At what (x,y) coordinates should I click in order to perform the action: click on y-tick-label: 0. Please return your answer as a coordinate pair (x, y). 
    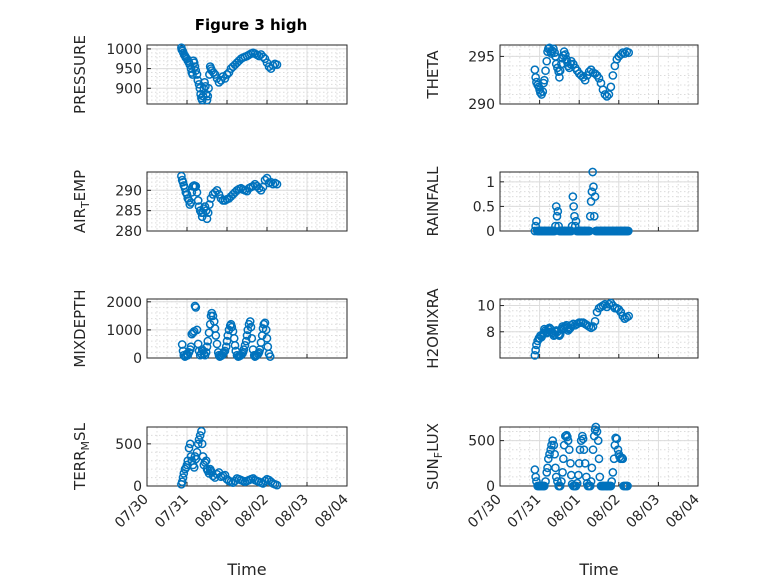
    Looking at the image, I should click on (490, 487).